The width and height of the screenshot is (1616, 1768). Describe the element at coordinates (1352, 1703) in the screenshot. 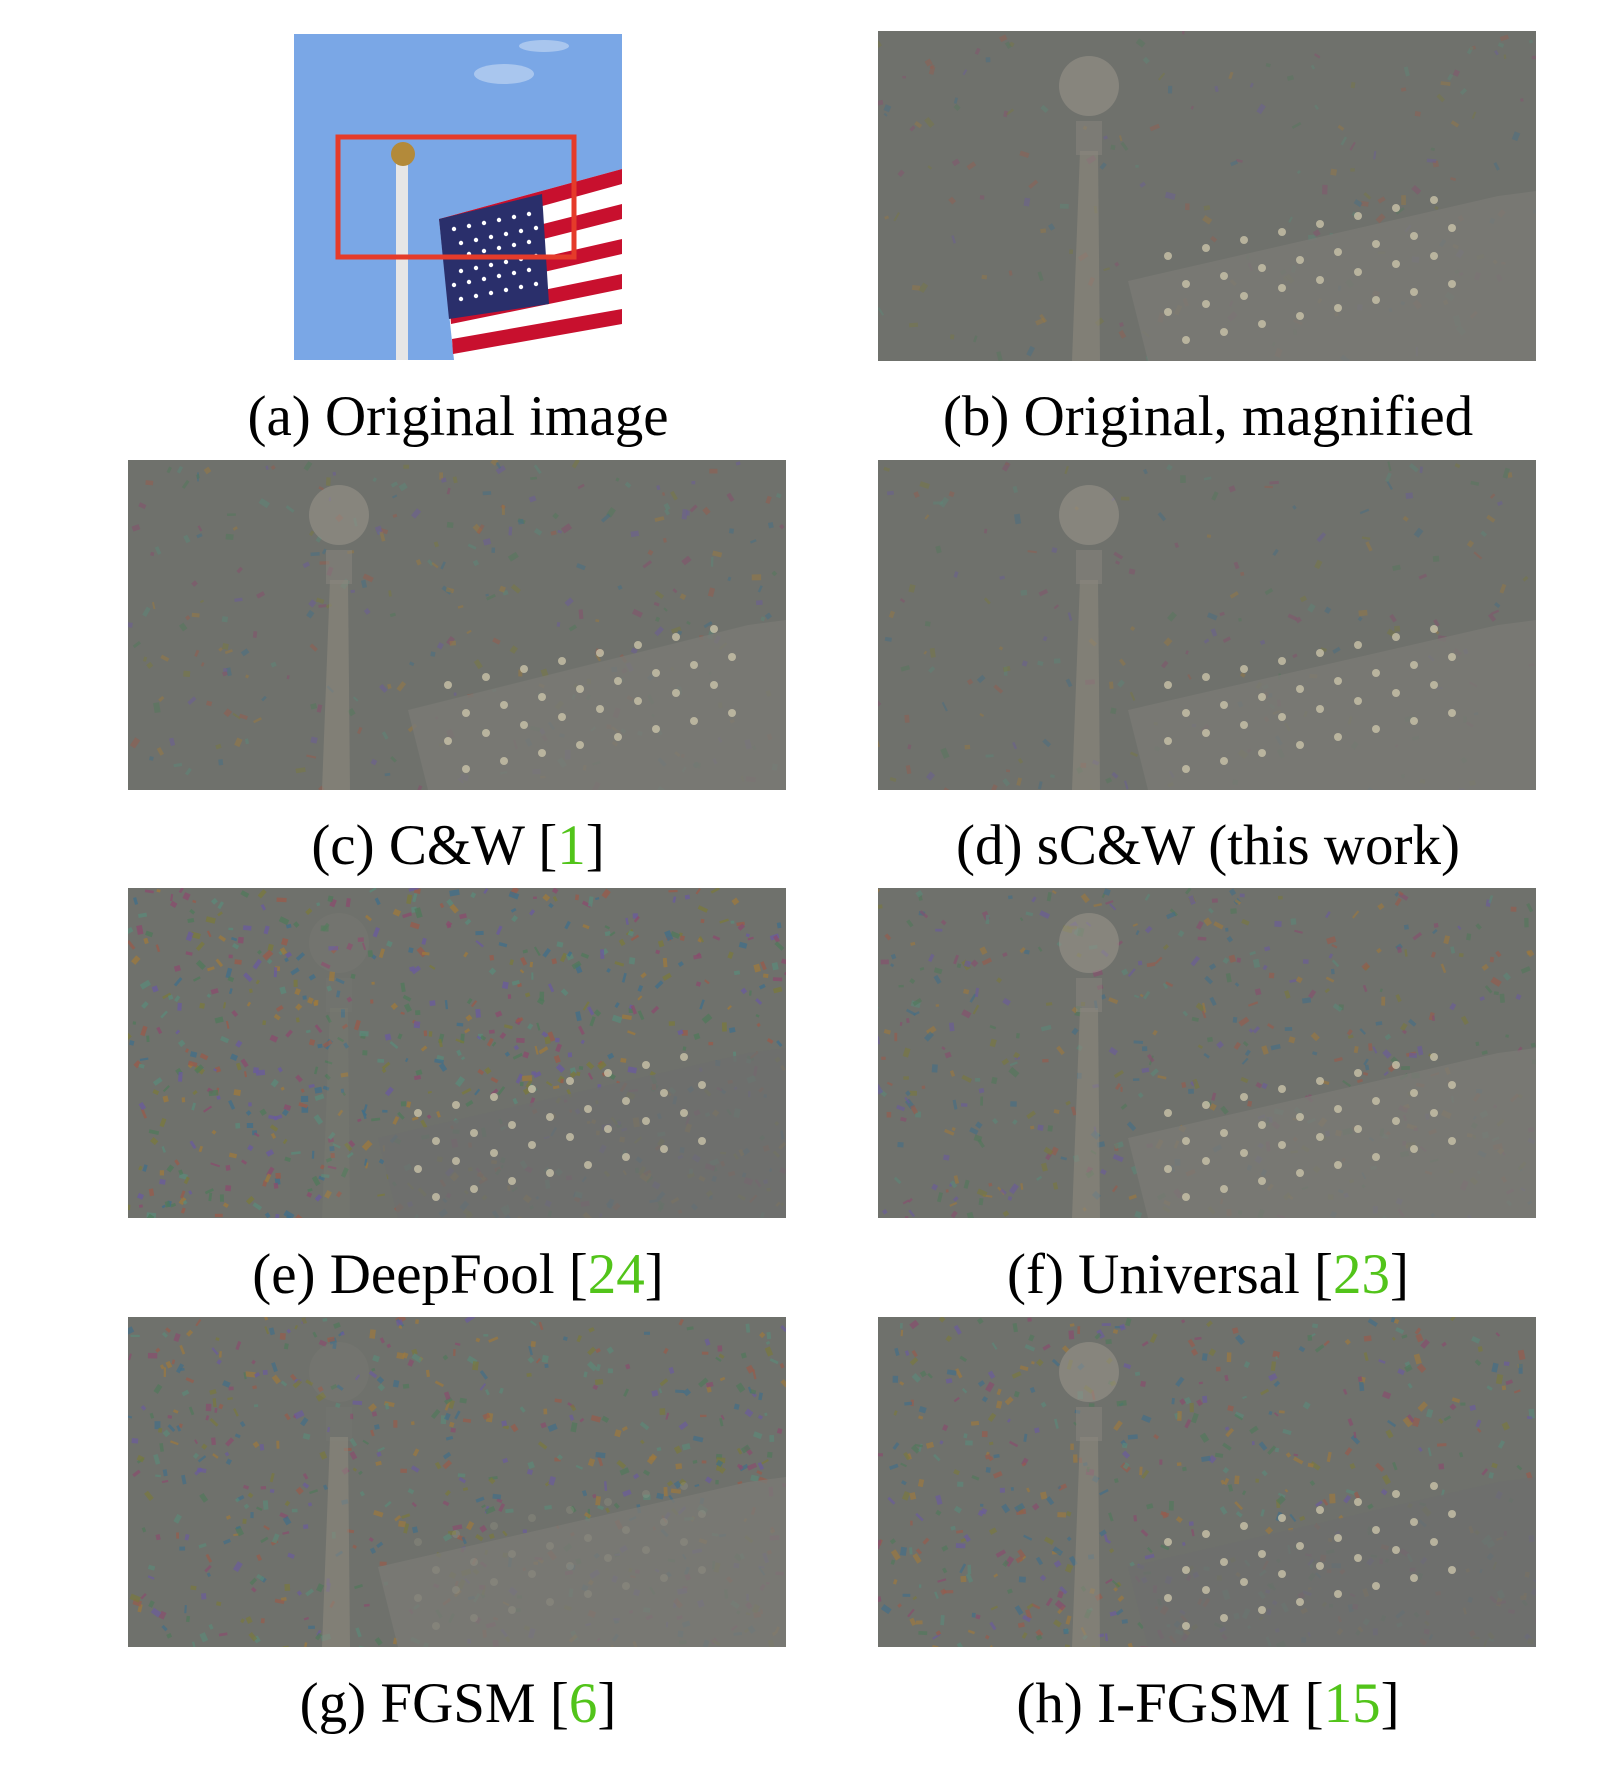

I see `citation-15: 15` at that location.